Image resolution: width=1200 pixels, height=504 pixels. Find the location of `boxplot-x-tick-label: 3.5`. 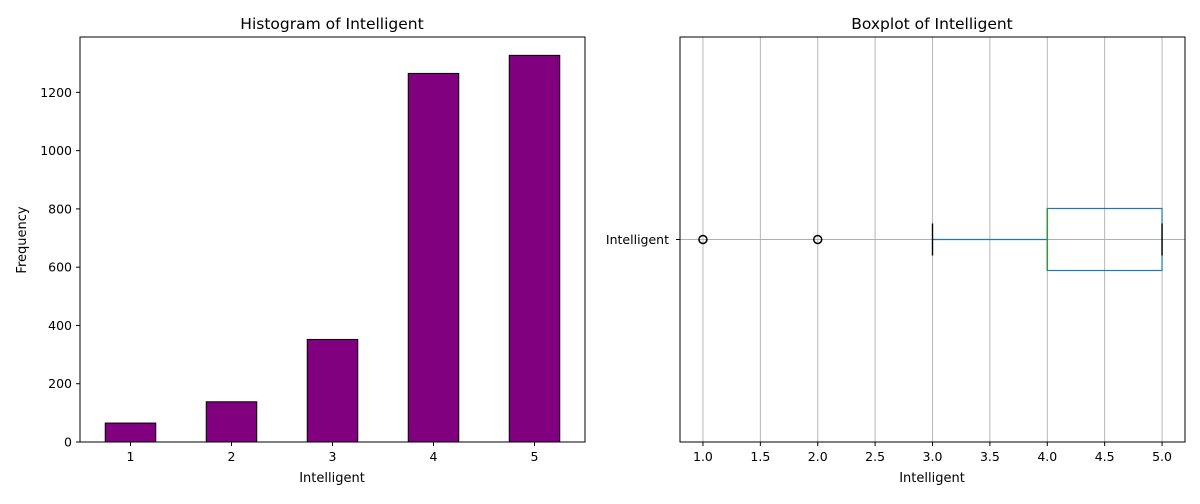

boxplot-x-tick-label: 3.5 is located at coordinates (990, 456).